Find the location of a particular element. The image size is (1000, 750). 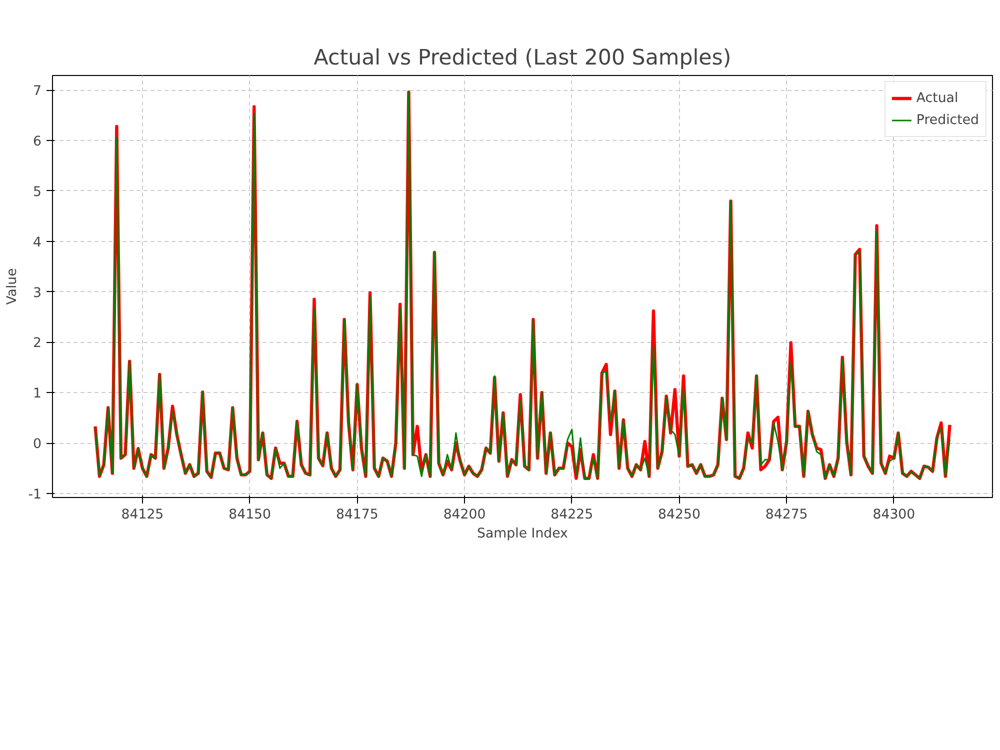

x-tick-label: 84125 is located at coordinates (142, 515).